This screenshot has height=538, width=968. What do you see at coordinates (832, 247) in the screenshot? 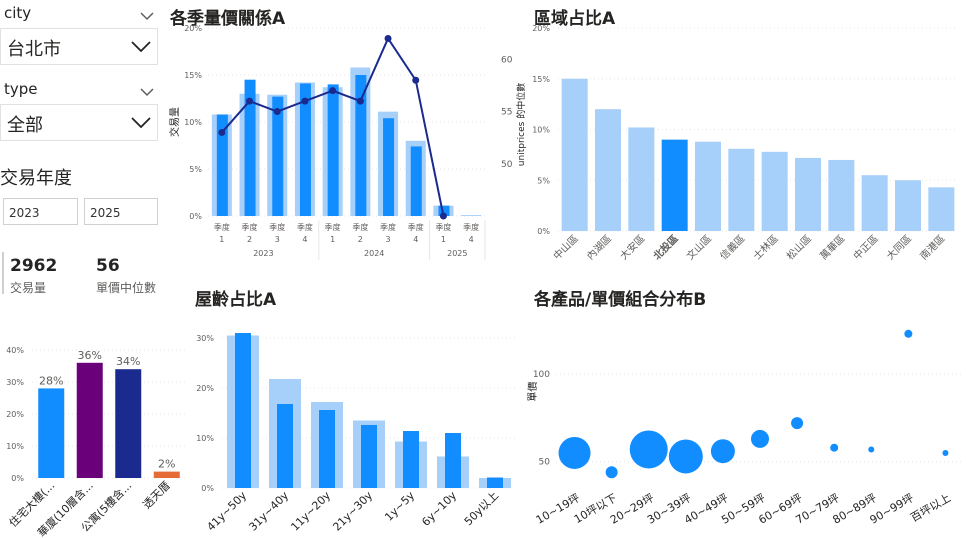
I see `x-tick-label: 萬華區` at bounding box center [832, 247].